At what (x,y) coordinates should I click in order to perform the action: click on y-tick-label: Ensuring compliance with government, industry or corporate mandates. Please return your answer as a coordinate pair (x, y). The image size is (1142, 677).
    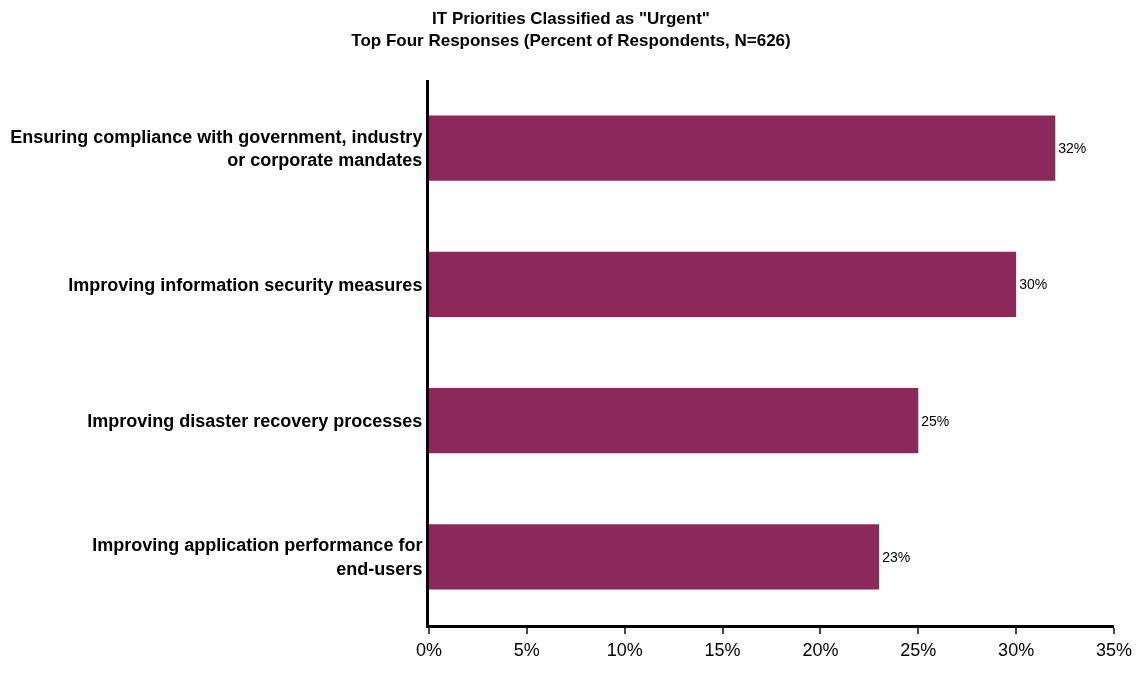
    Looking at the image, I should click on (216, 148).